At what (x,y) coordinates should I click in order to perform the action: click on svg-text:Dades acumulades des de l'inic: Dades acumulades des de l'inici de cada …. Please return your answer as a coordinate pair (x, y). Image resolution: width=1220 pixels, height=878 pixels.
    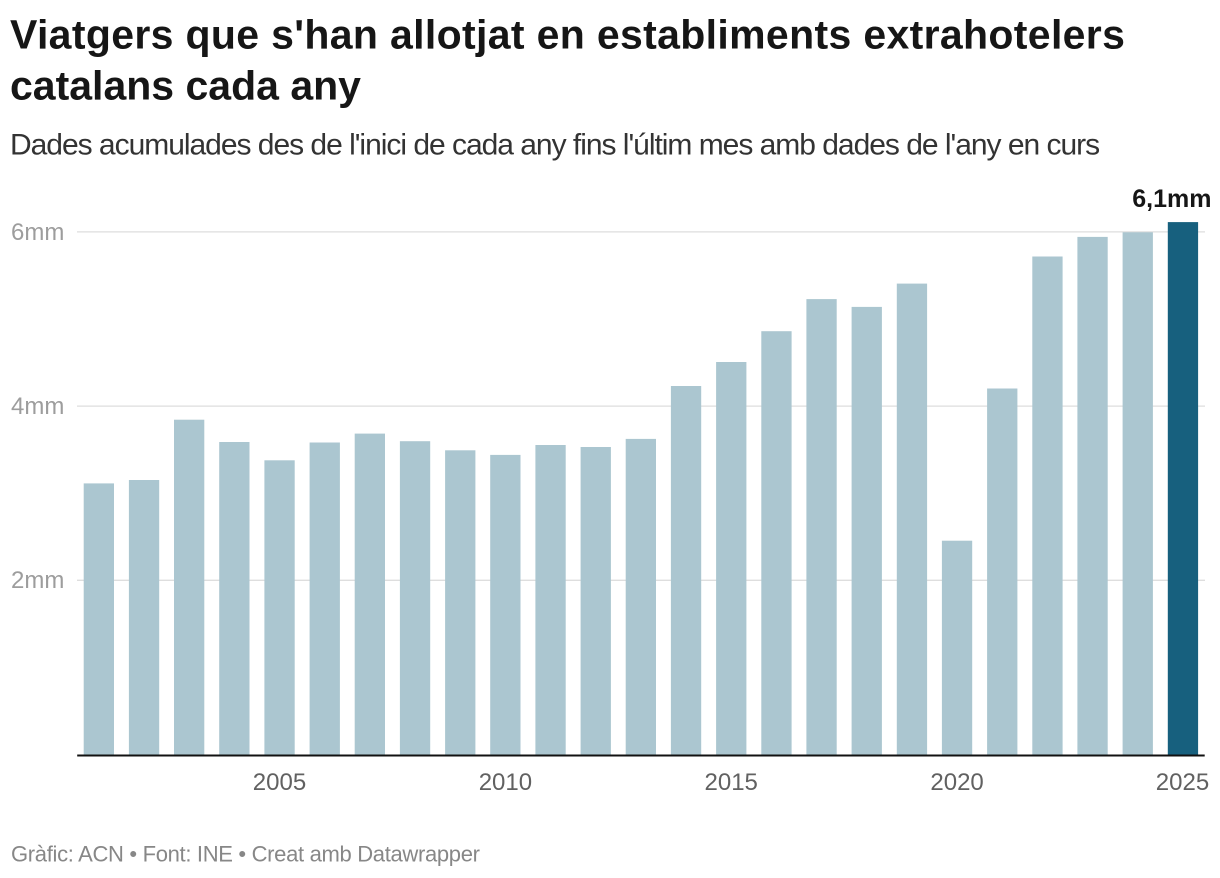
    Looking at the image, I should click on (554, 145).